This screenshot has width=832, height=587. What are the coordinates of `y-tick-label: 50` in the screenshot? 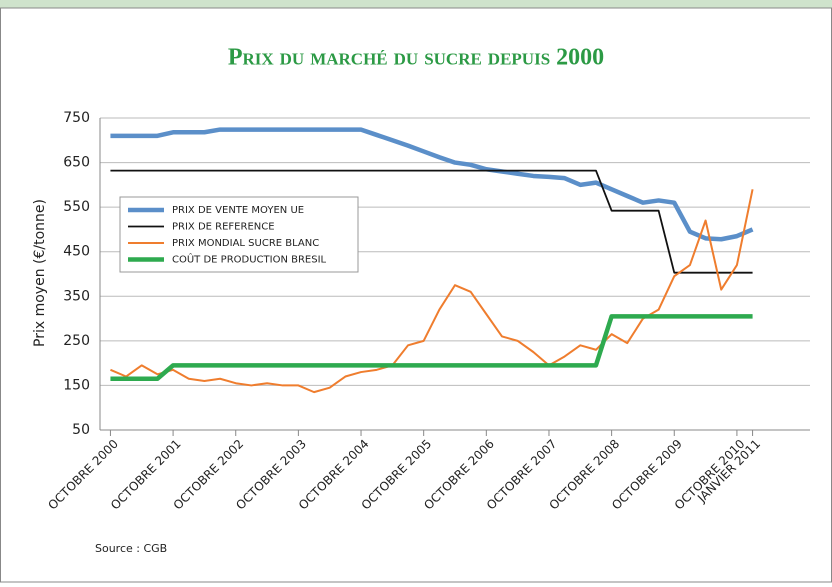 It's located at (81, 430).